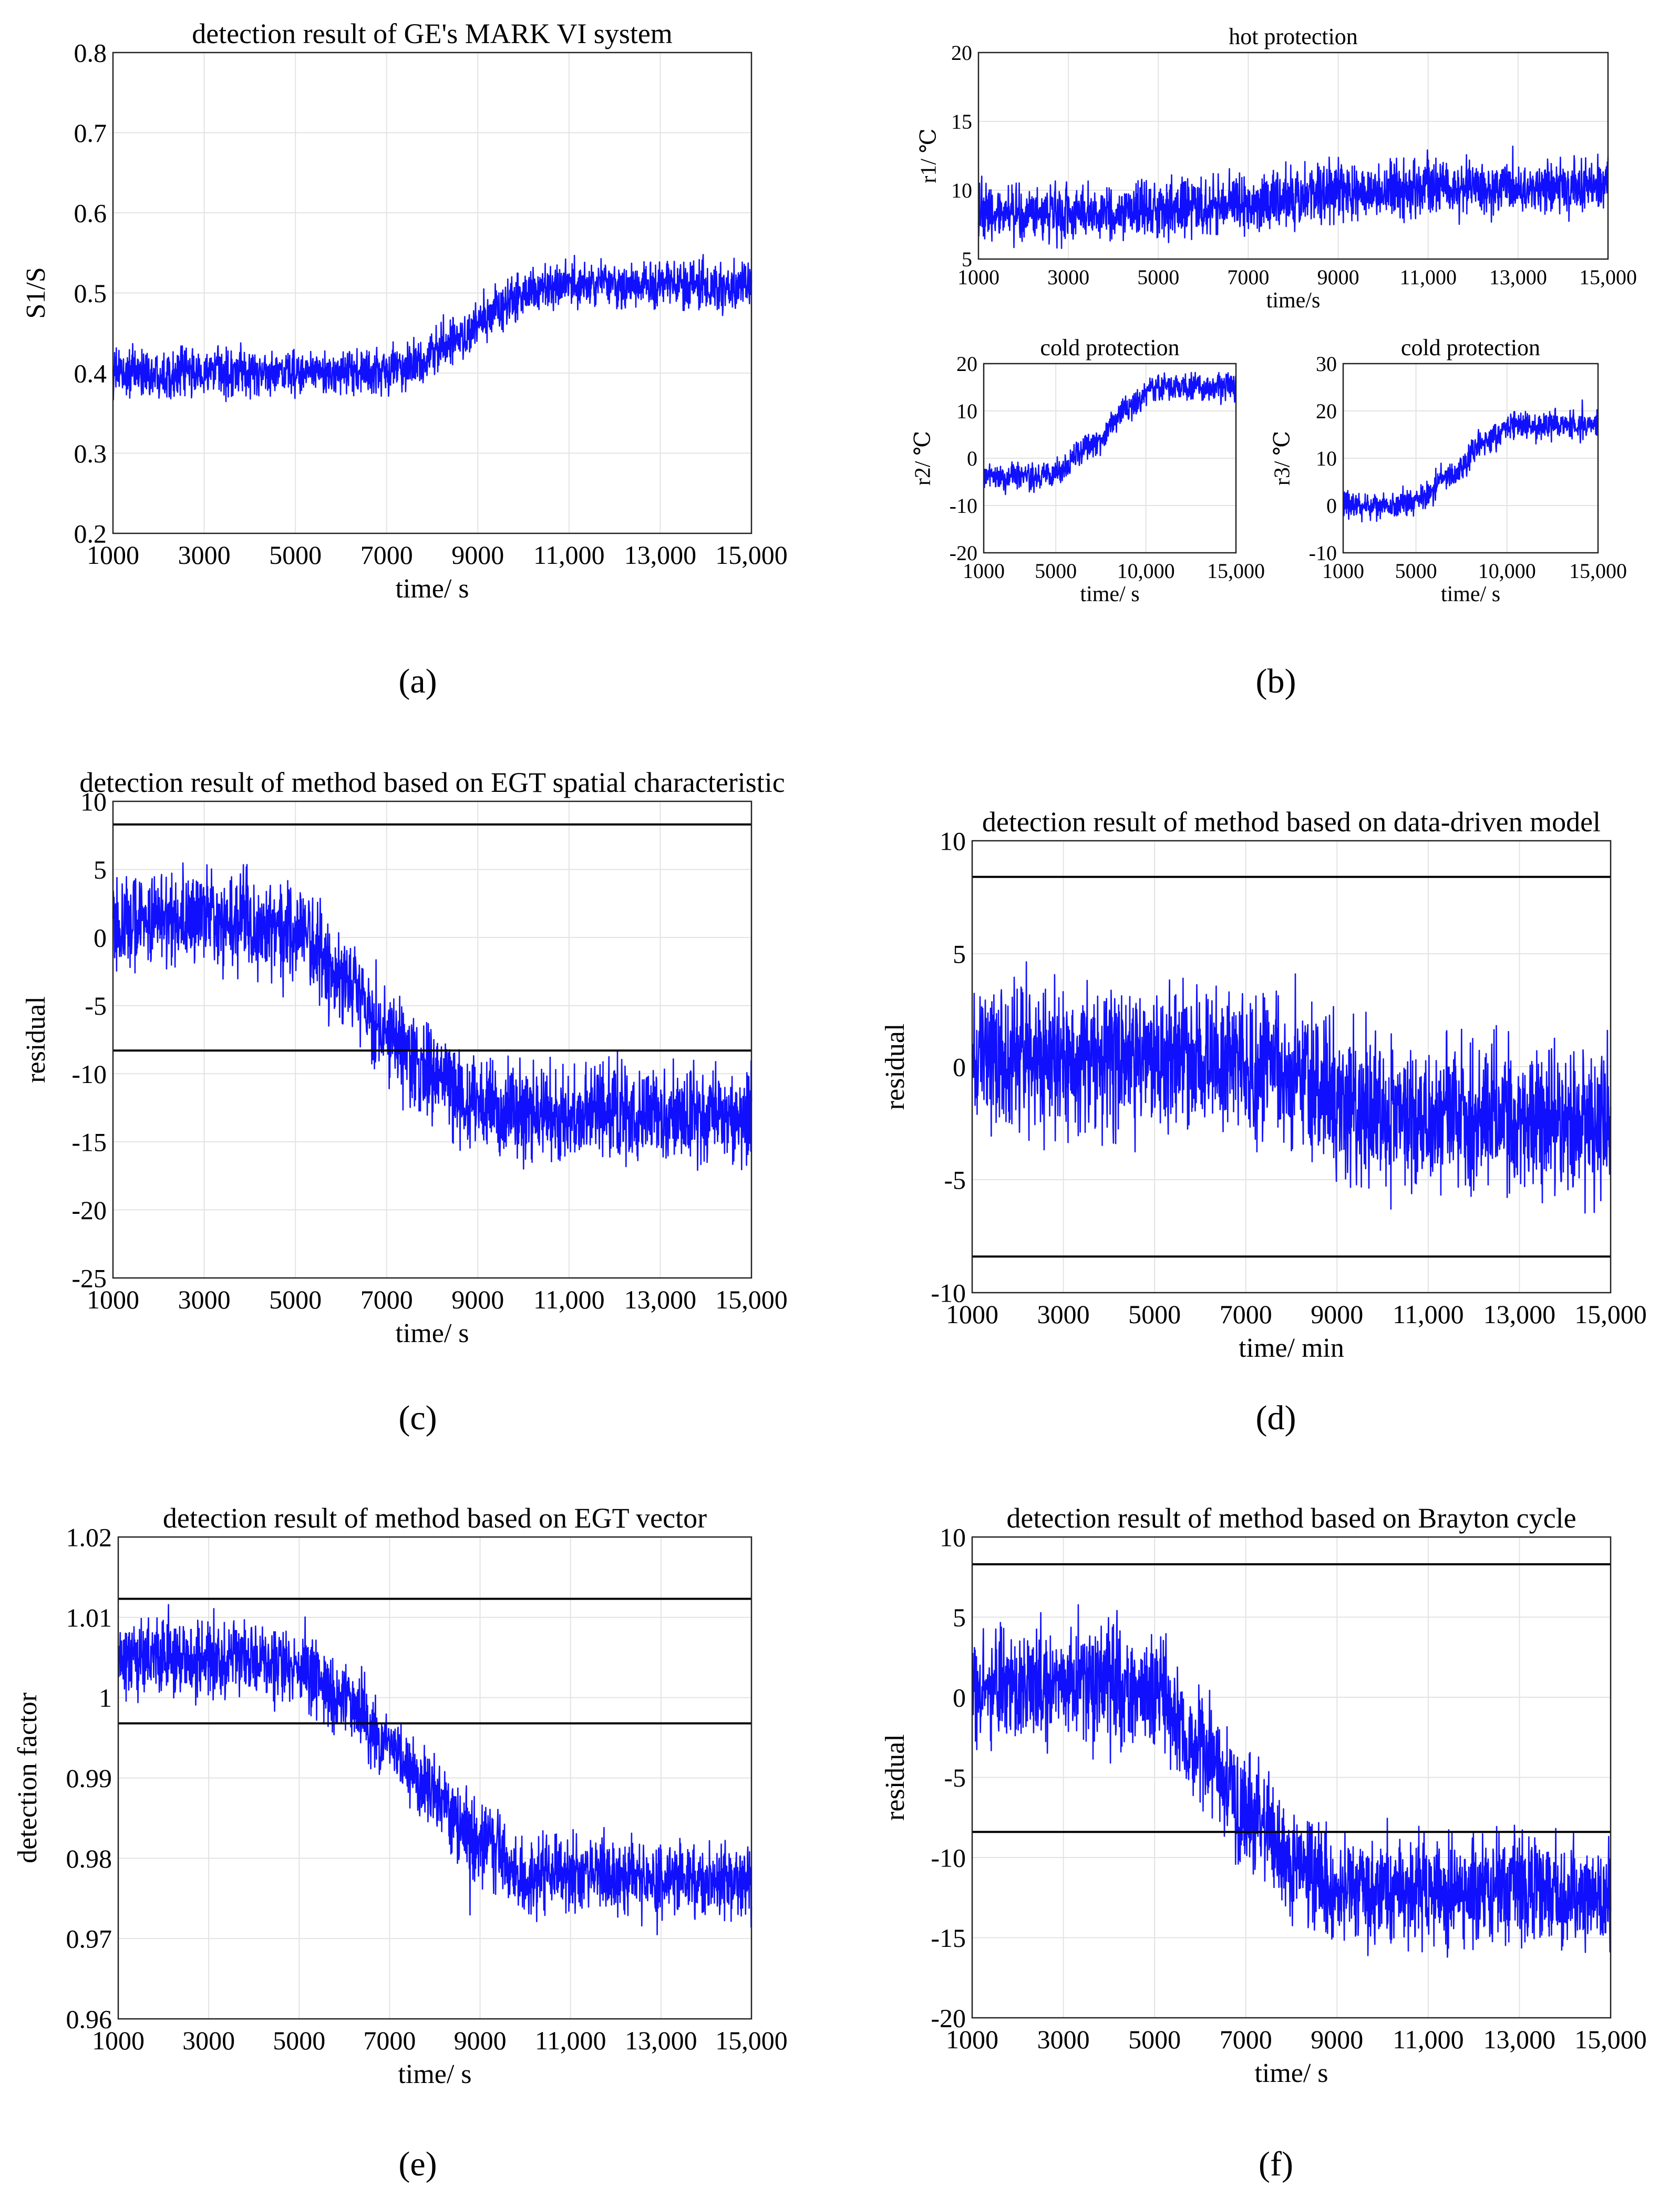  Describe the element at coordinates (89, 1142) in the screenshot. I see `y-tick-label: -15` at that location.